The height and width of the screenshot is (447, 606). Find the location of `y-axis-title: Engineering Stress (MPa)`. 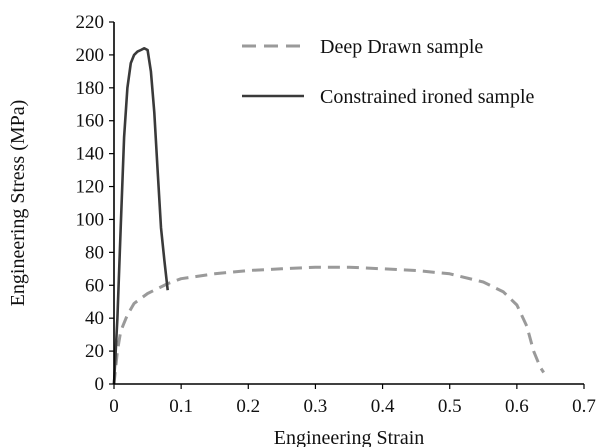

y-axis-title: Engineering Stress (MPa) is located at coordinates (18, 203).